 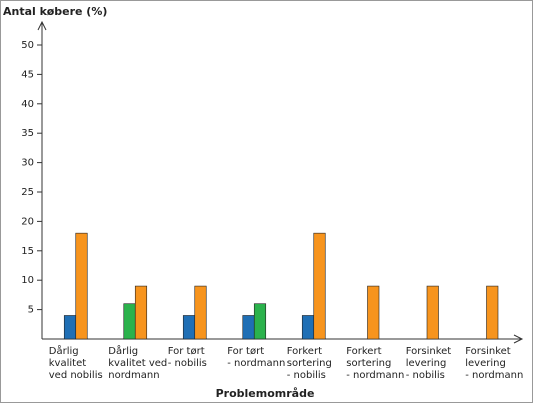 I want to click on x-tick-label: Dårlig kvalitet ved nordmann, so click(x=137, y=362).